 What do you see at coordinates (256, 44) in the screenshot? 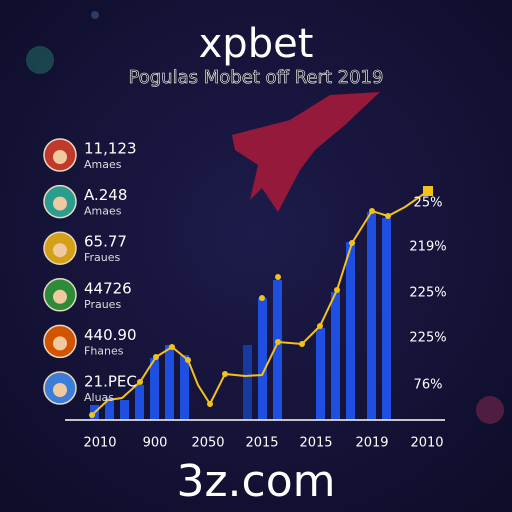
I see `title: xpbet` at bounding box center [256, 44].